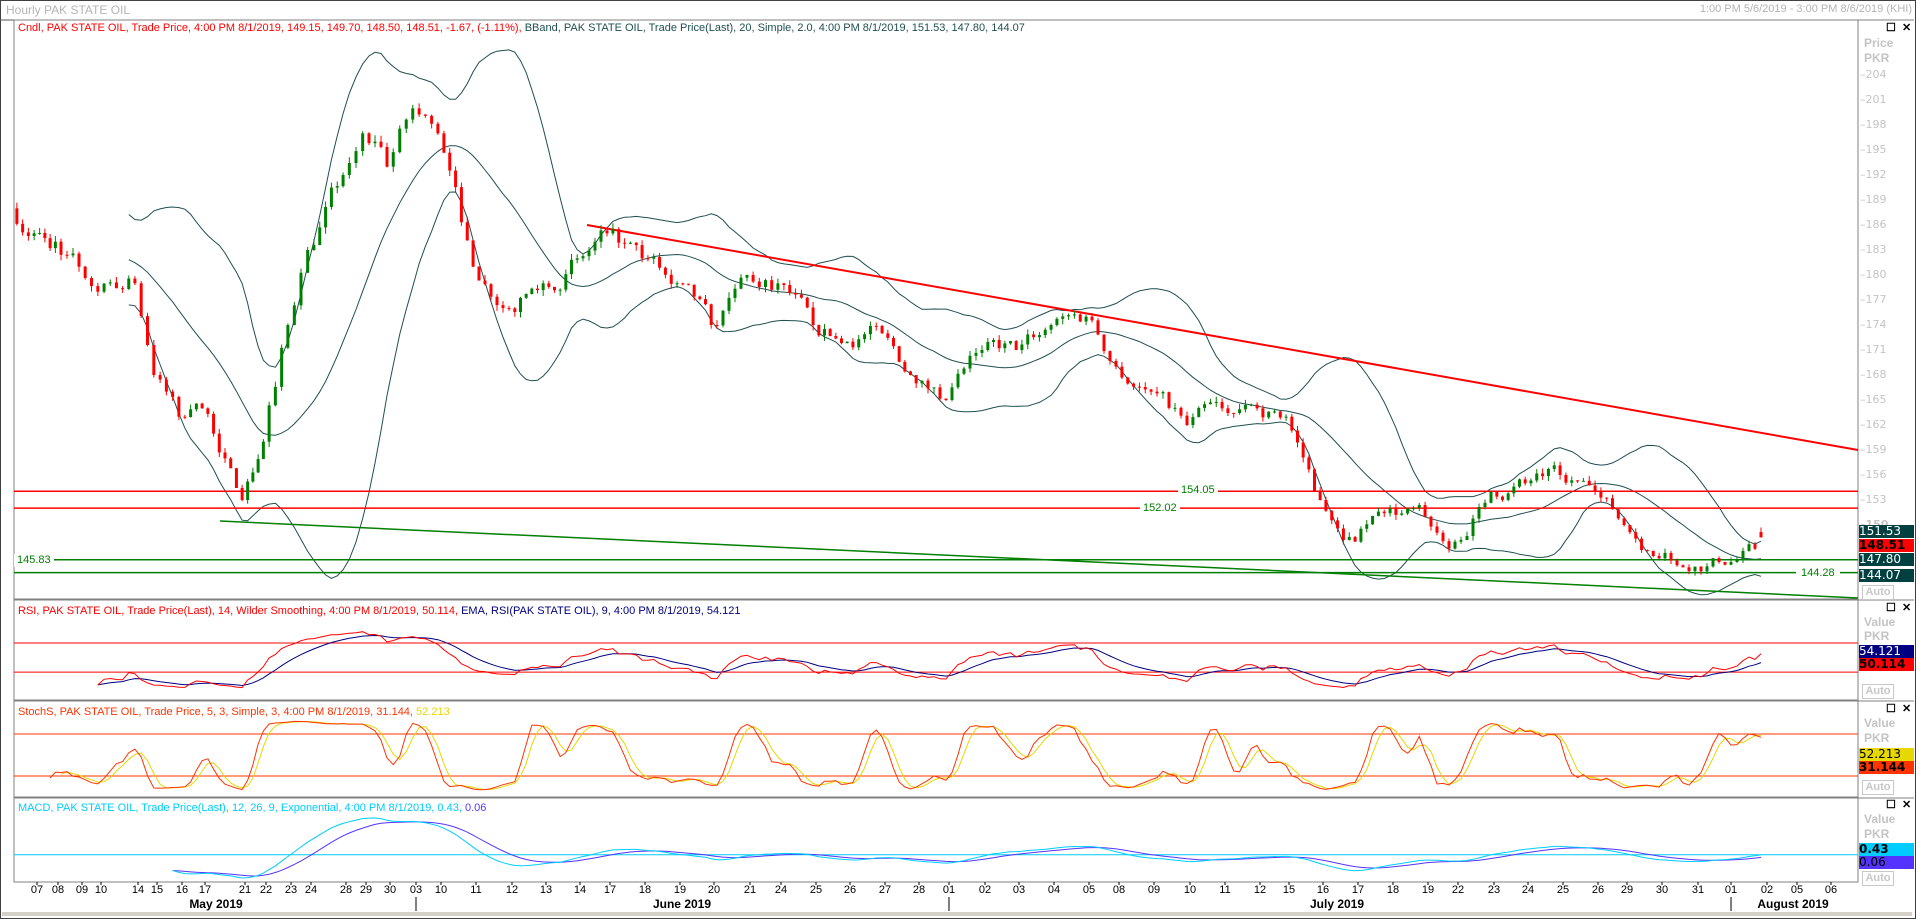 The width and height of the screenshot is (1916, 919). Describe the element at coordinates (1873, 399) in the screenshot. I see `price-tick-label: –165` at that location.